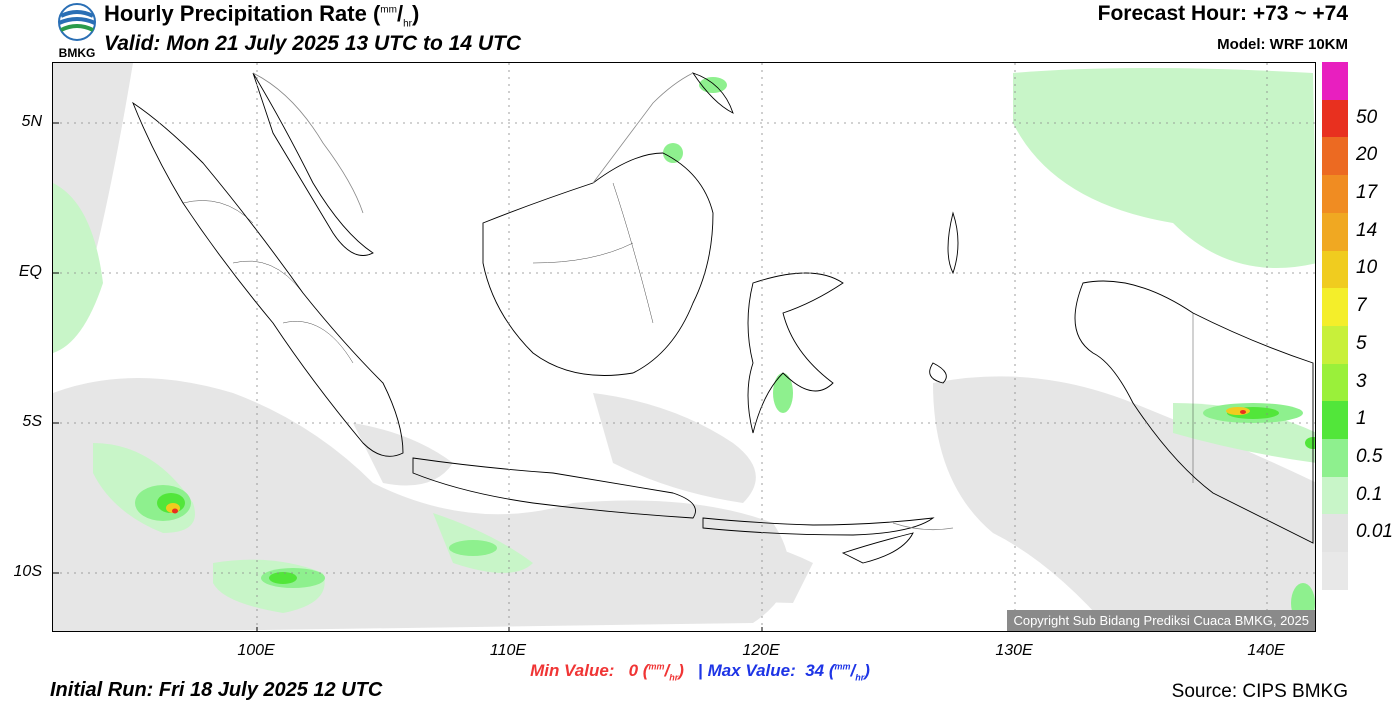 This screenshot has width=1400, height=709. I want to click on color-scale-label: 10, so click(1367, 268).